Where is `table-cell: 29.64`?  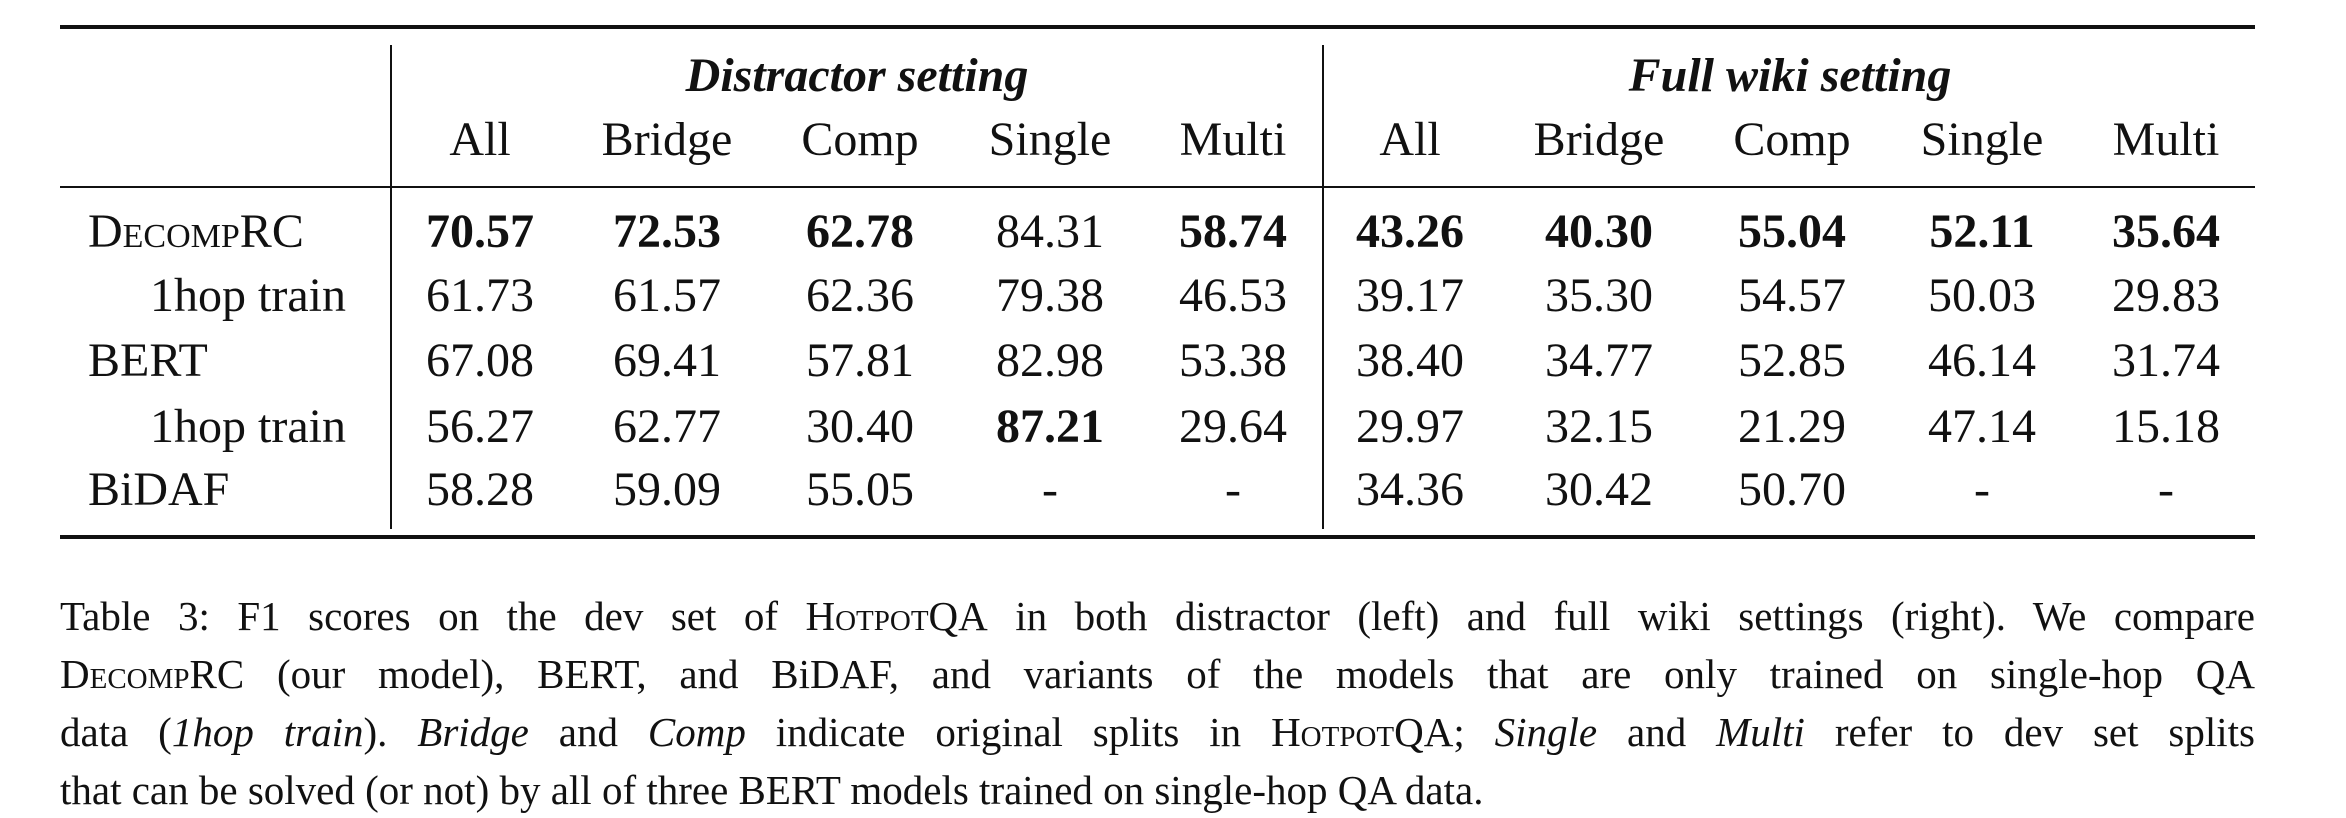
table-cell: 29.64 is located at coordinates (1233, 426).